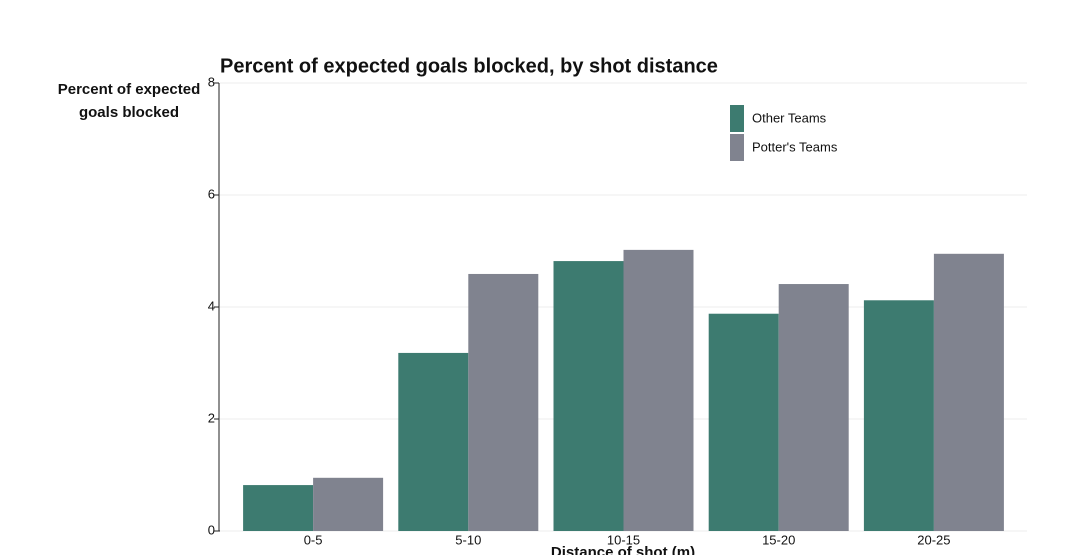 This screenshot has width=1080, height=555. What do you see at coordinates (778, 539) in the screenshot?
I see `x-tick-label: 15-20` at bounding box center [778, 539].